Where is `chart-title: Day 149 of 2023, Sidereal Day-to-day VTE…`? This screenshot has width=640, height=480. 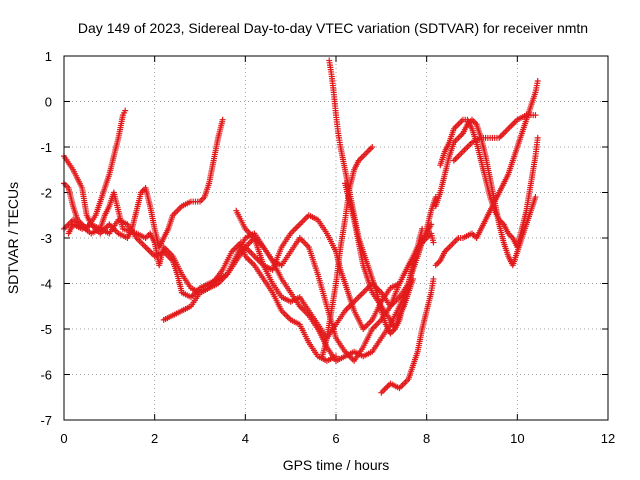 chart-title: Day 149 of 2023, Sidereal Day-to-day VTE… is located at coordinates (333, 28).